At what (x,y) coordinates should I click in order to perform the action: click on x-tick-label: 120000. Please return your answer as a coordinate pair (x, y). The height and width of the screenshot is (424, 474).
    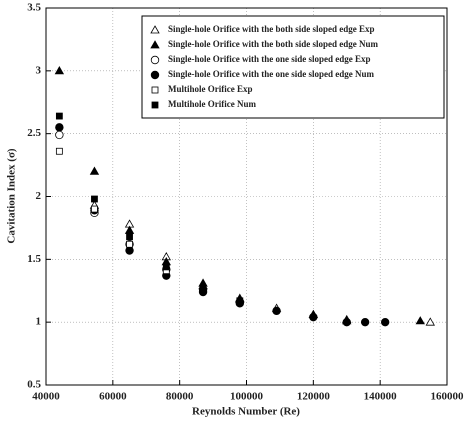
    Looking at the image, I should click on (314, 397).